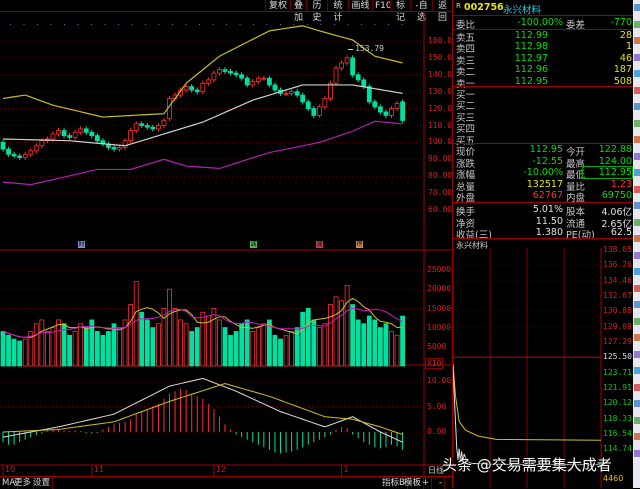  Describe the element at coordinates (442, 11) in the screenshot. I see `toolbar-button-8: 返回` at that location.